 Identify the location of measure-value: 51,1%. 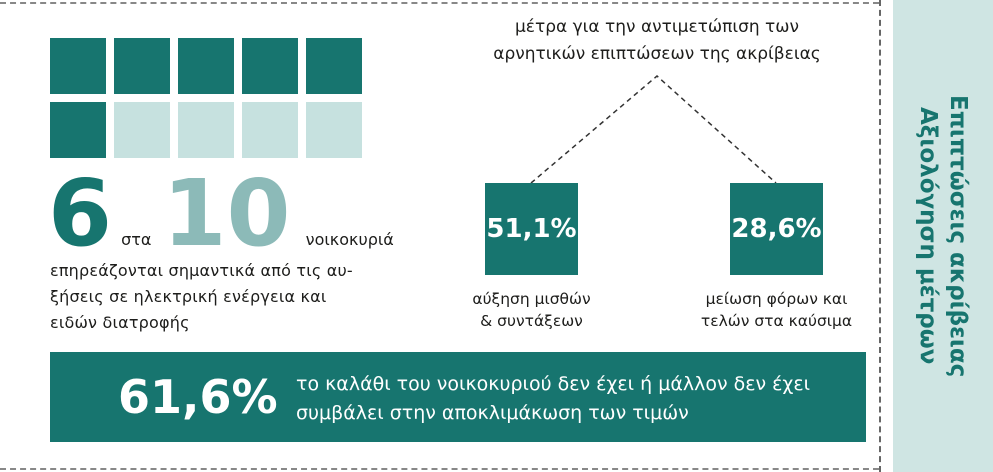
(531, 229).